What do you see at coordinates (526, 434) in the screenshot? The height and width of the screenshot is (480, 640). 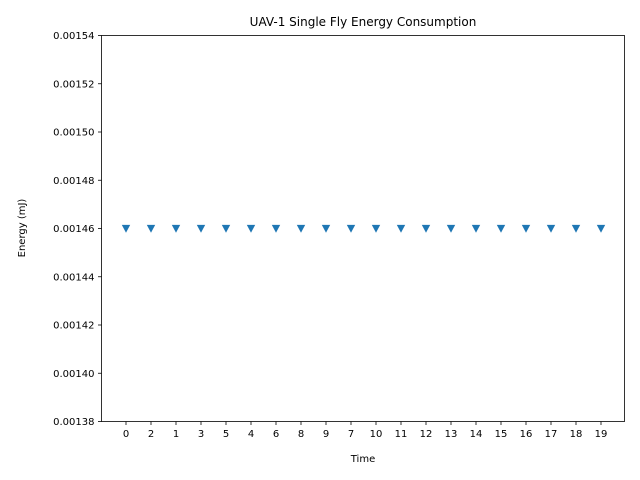 I see `x-tick-label: 16` at bounding box center [526, 434].